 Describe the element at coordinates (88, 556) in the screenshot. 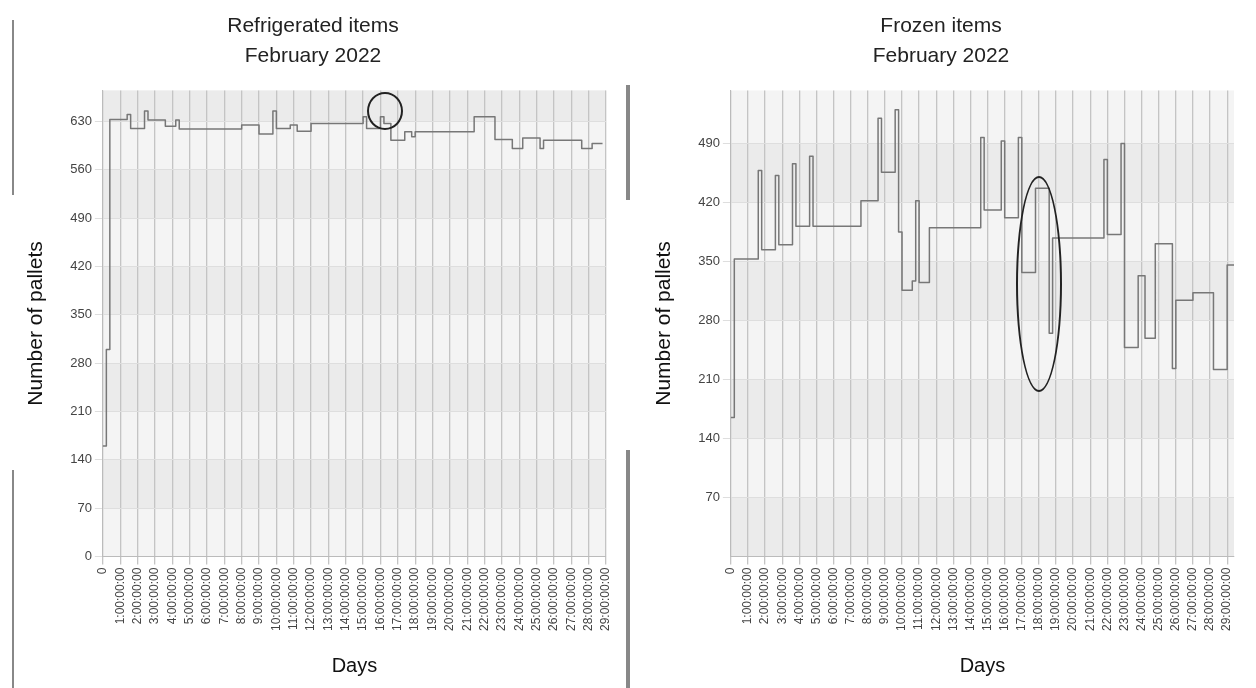

I see `y-tick-label: 0` at that location.